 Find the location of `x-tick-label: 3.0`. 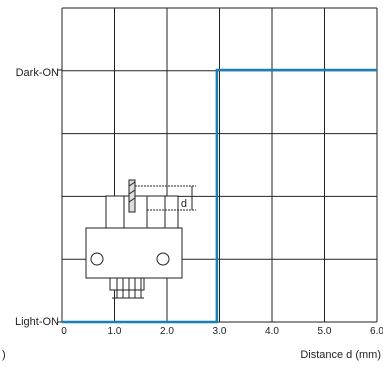

x-tick-label: 3.0 is located at coordinates (220, 331).